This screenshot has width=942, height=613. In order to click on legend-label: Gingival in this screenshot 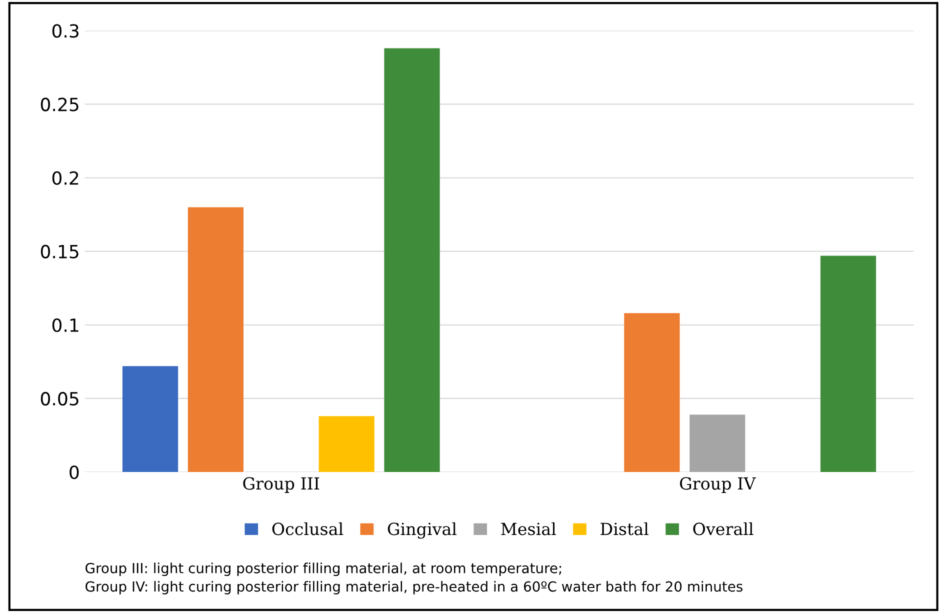, I will do `click(422, 530)`.